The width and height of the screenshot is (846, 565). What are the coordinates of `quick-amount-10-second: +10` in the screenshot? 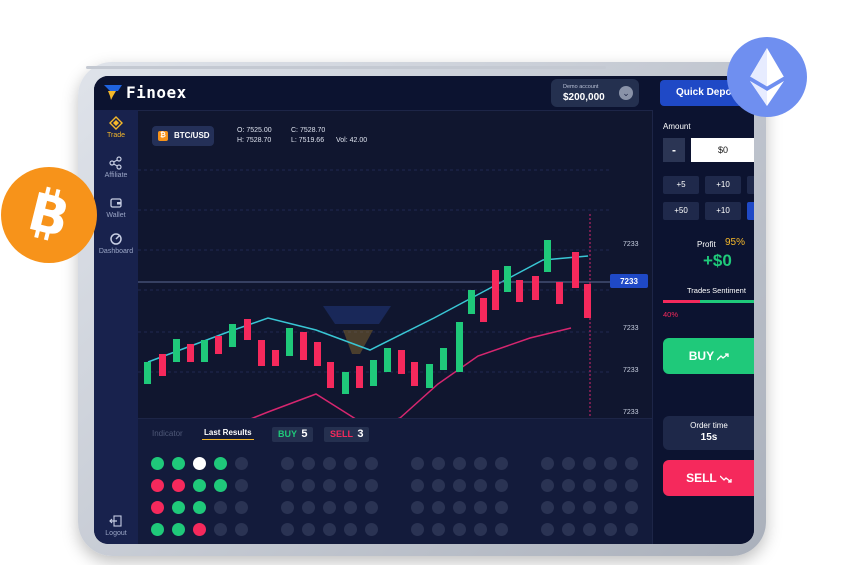 It's located at (723, 211).